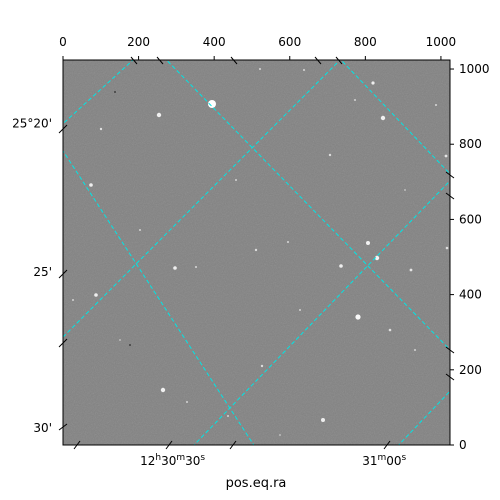  What do you see at coordinates (470, 370) in the screenshot?
I see `y-tick-label: 200` at bounding box center [470, 370].